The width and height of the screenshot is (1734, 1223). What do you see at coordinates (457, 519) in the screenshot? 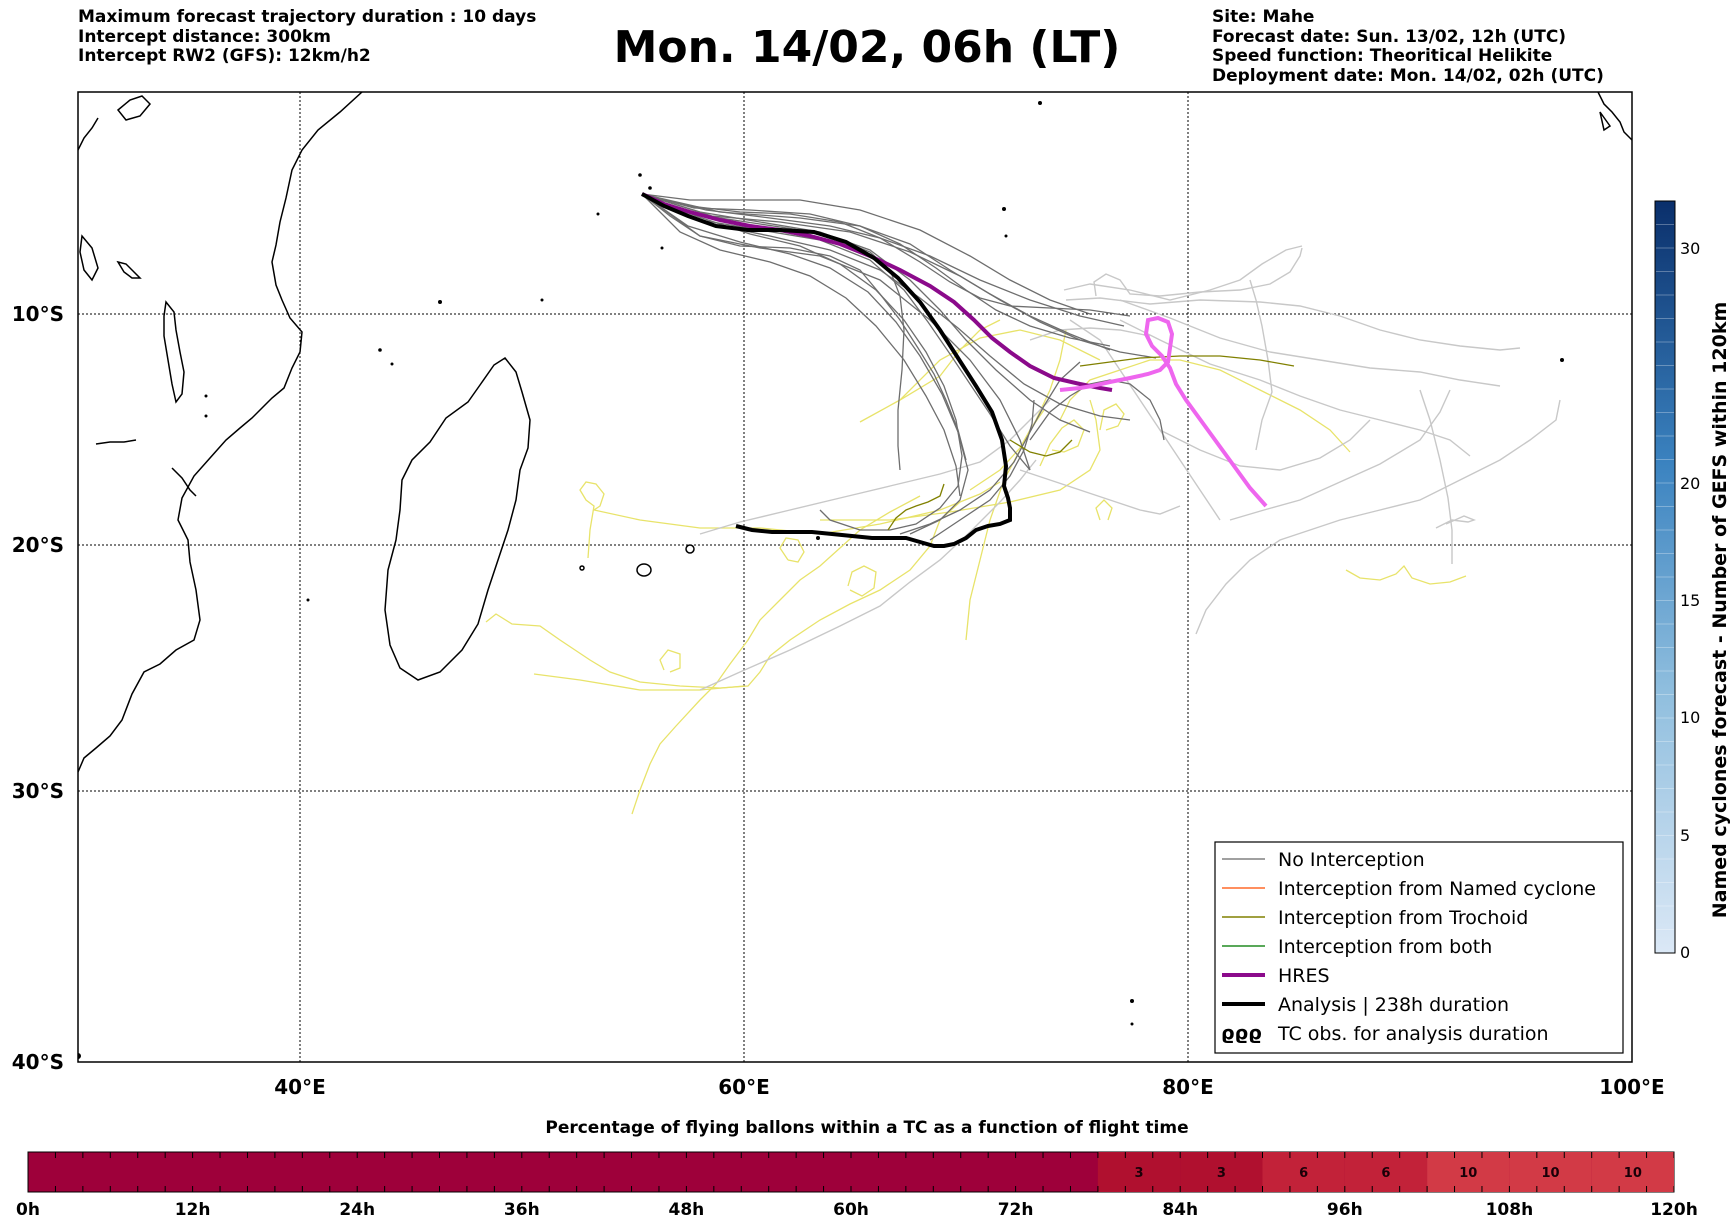
I see `madagascar-coastline` at bounding box center [457, 519].